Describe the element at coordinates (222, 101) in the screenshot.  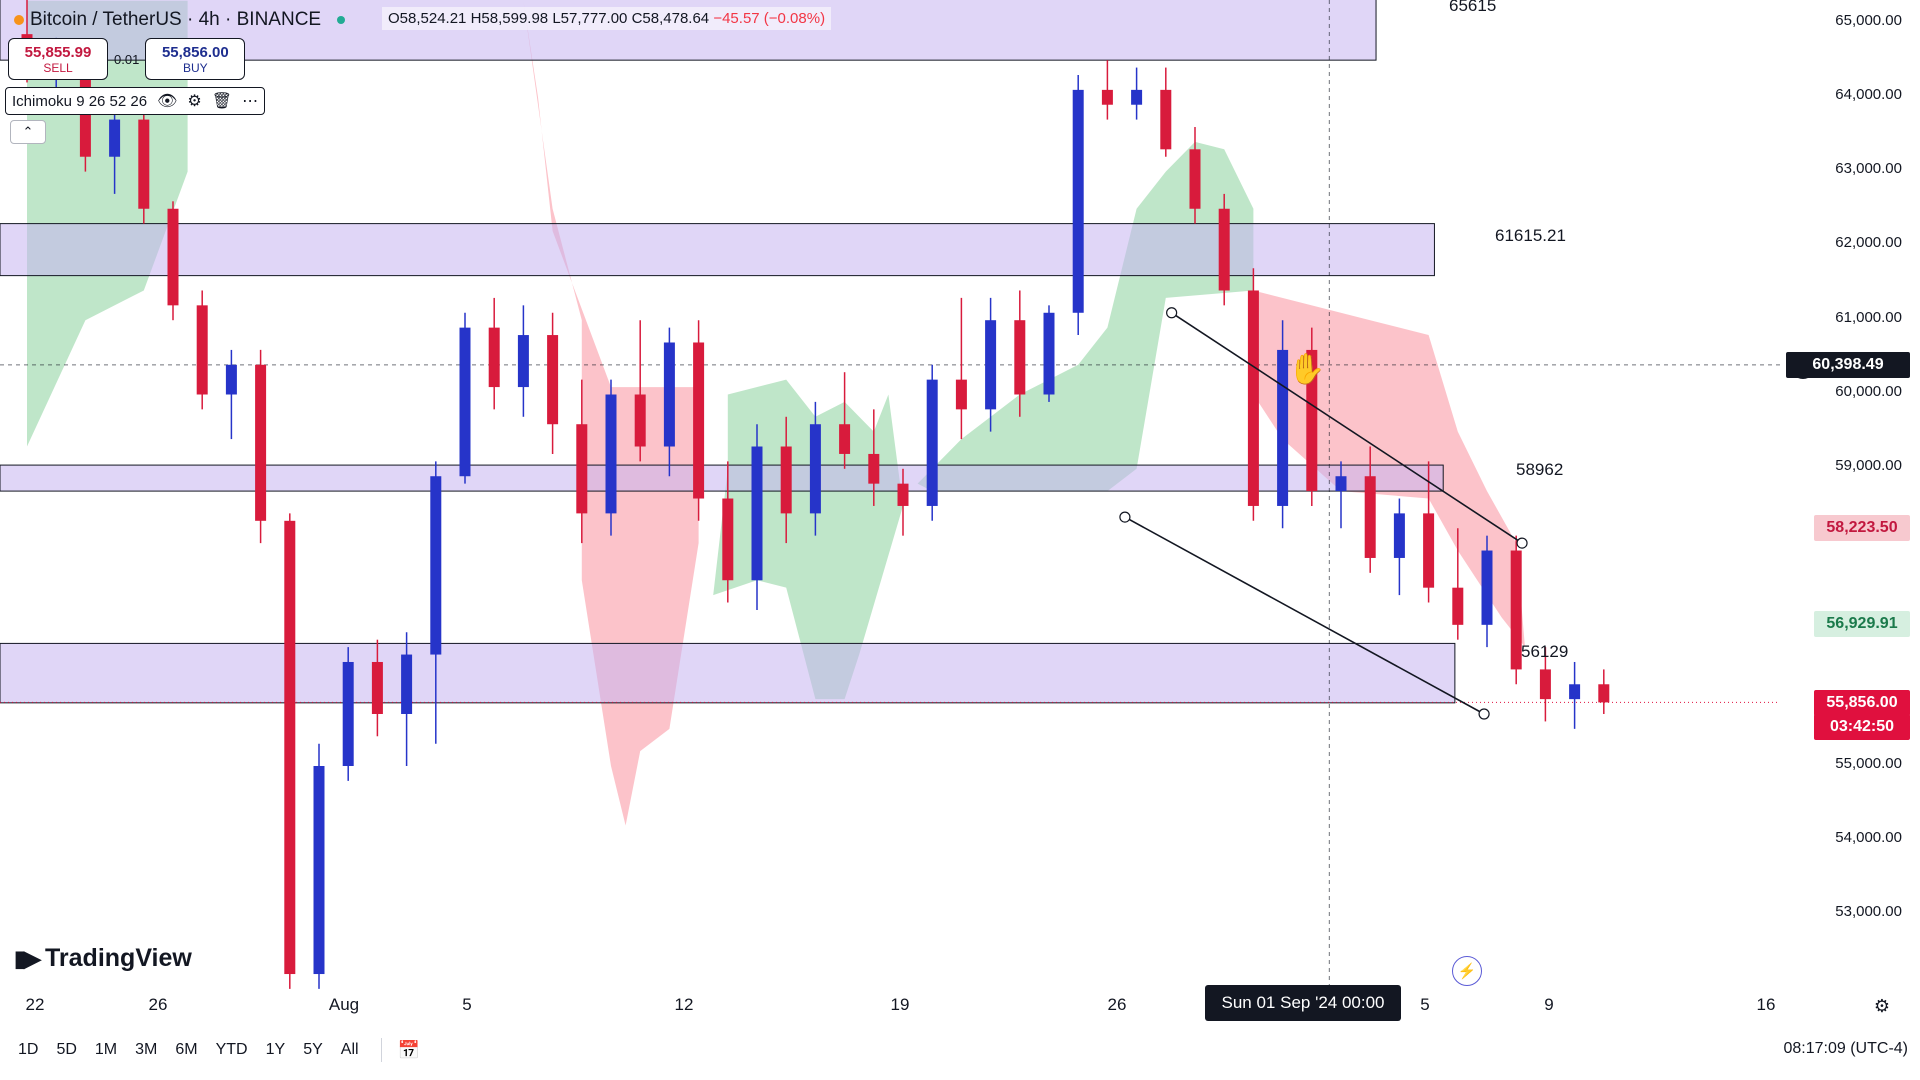
I see `trash-icon: 🗑` at that location.